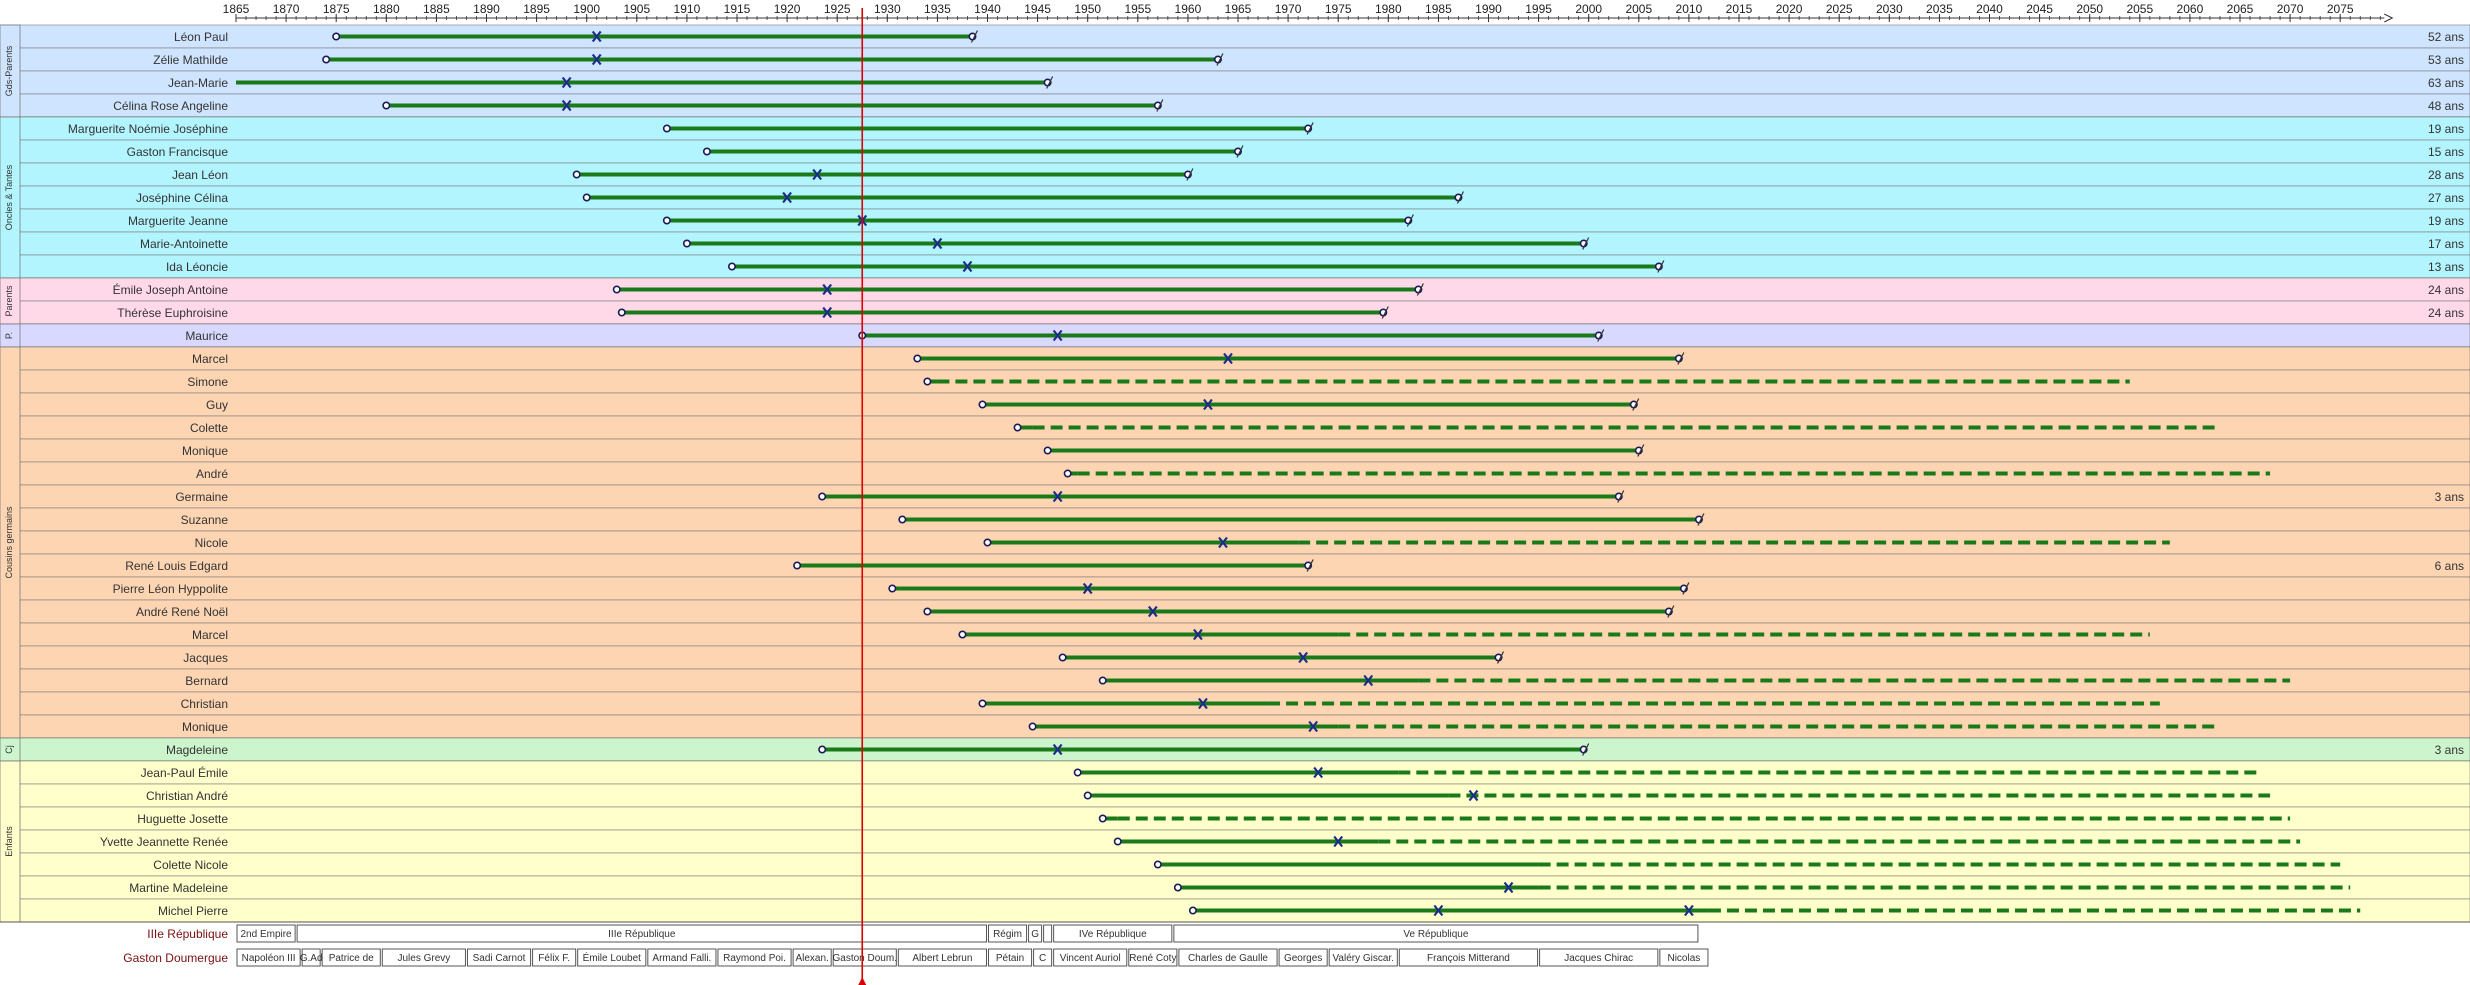 Image resolution: width=2470 pixels, height=985 pixels. I want to click on president-segment-label: C, so click(1042, 958).